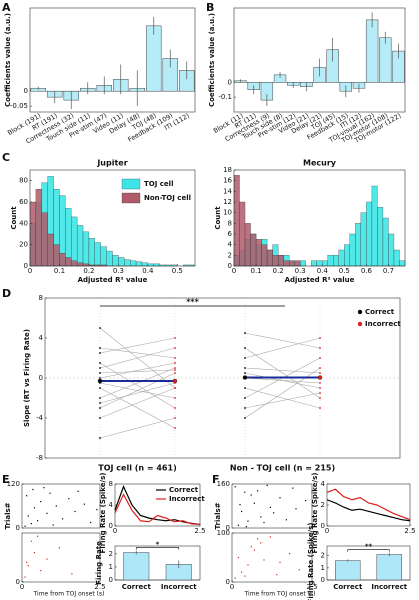  I want to click on y-tick-label: 18, so click(227, 170).